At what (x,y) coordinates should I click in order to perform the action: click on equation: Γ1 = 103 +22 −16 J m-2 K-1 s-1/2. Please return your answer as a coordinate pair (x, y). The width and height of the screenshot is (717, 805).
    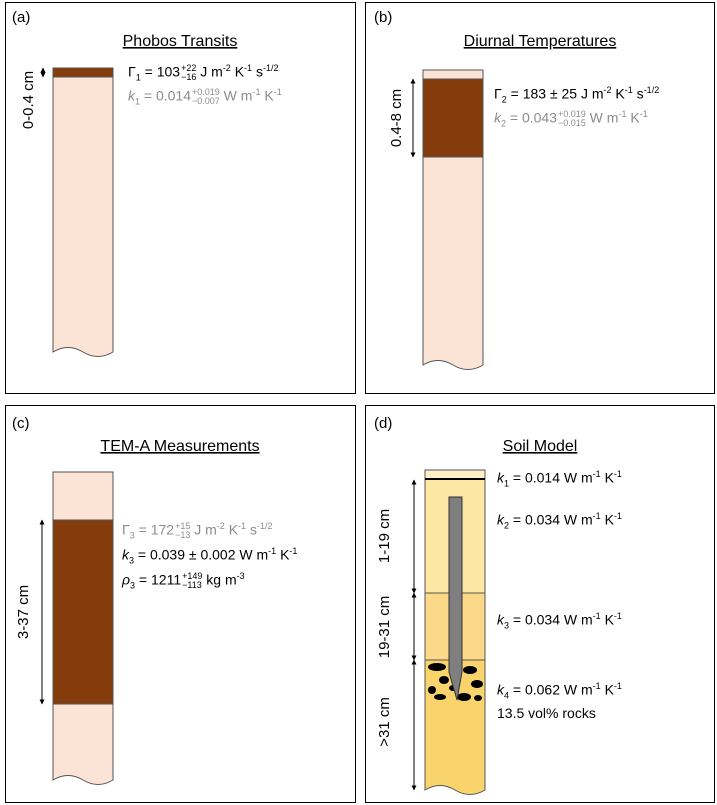
    Looking at the image, I should click on (203, 73).